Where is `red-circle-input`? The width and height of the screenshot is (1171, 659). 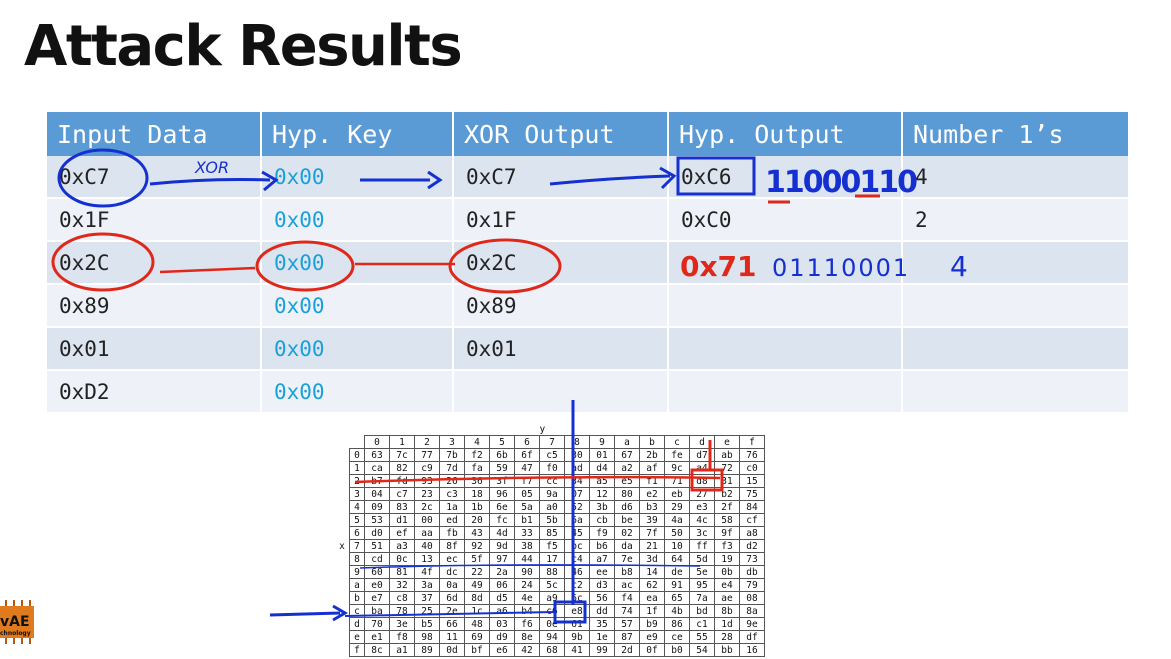 red-circle-input is located at coordinates (103, 262).